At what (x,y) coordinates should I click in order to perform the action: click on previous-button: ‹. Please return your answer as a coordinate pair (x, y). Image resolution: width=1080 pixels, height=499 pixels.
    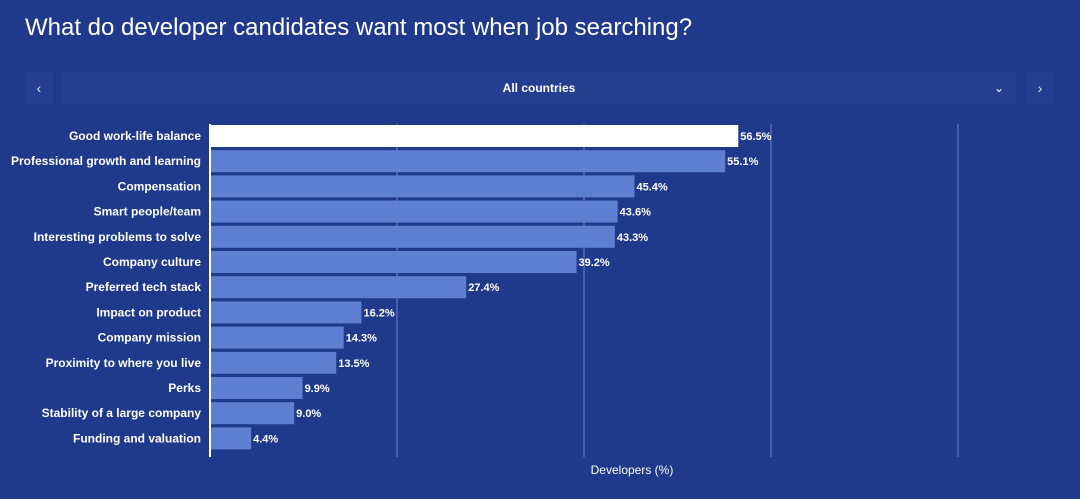
    Looking at the image, I should click on (39, 88).